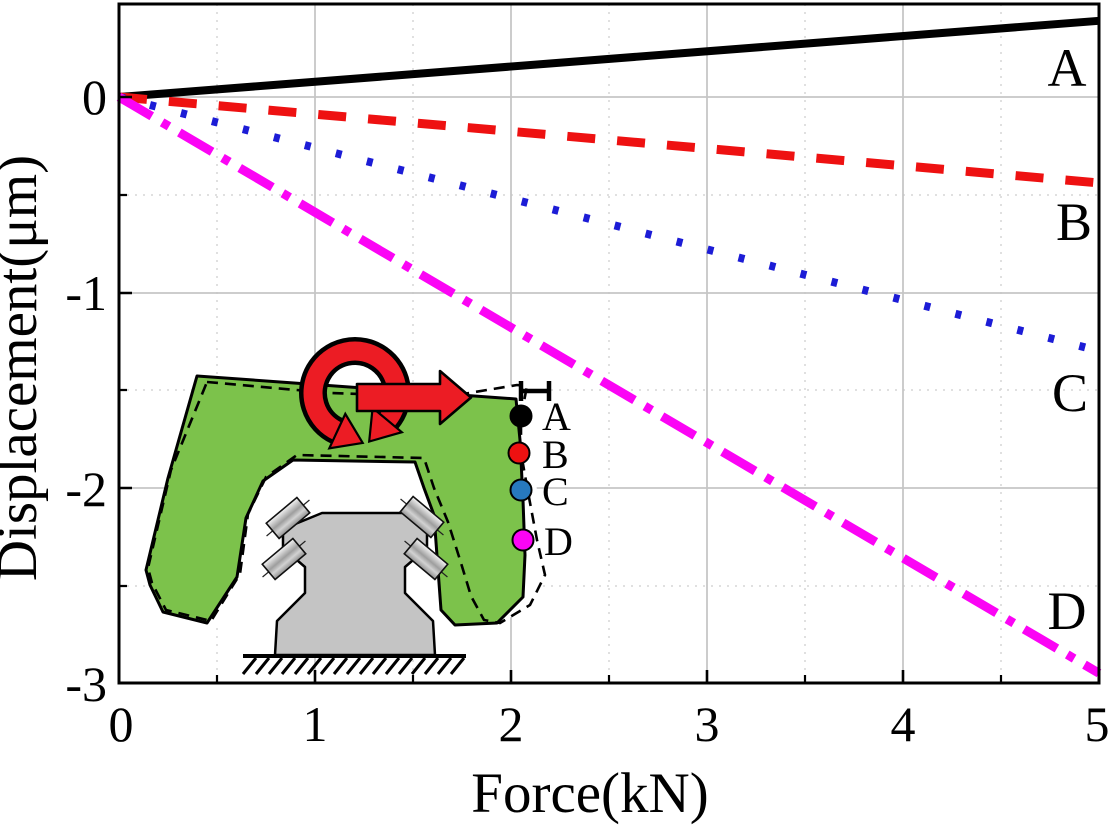  Describe the element at coordinates (86, 684) in the screenshot. I see `y-tick-3: -3` at that location.